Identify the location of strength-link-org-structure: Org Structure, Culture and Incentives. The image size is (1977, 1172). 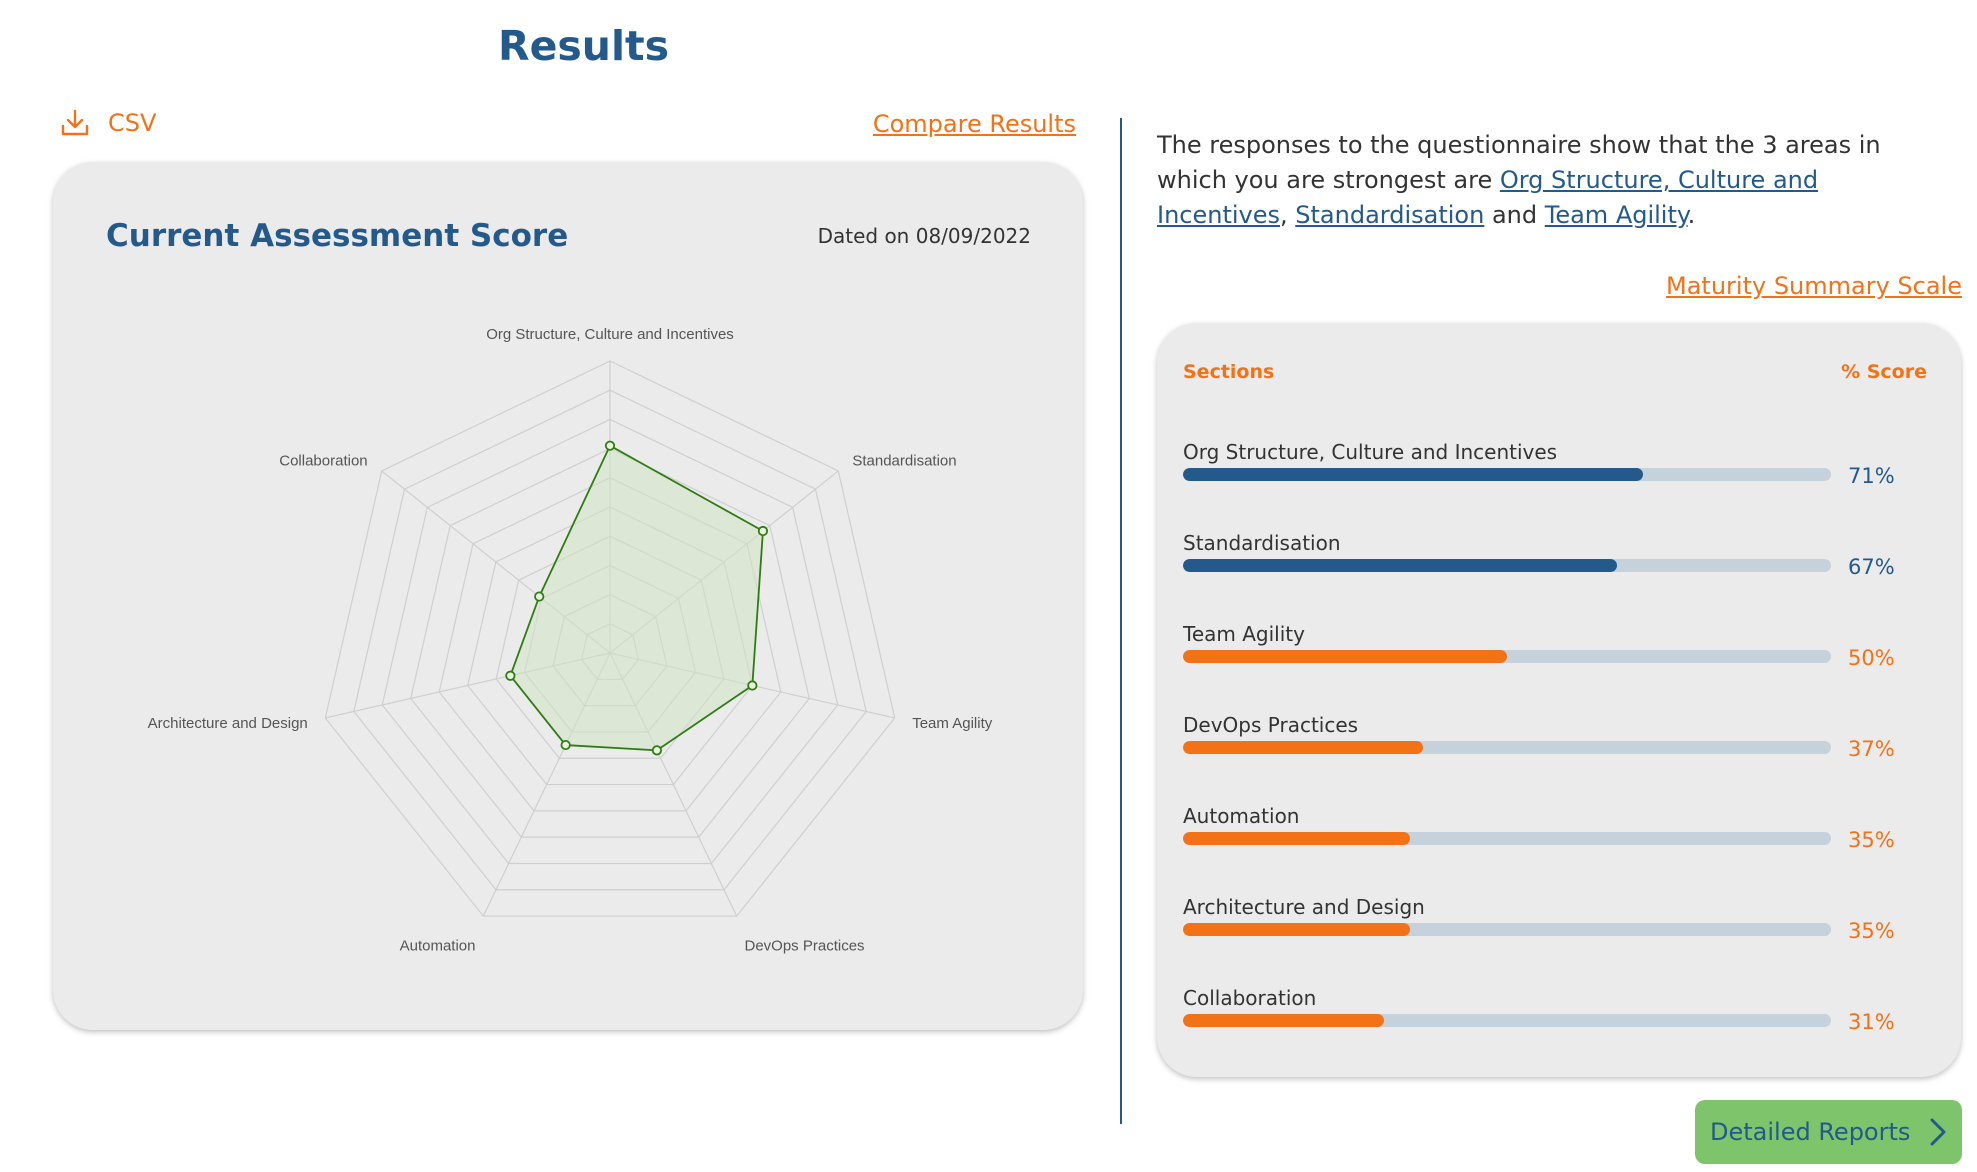
(1488, 197).